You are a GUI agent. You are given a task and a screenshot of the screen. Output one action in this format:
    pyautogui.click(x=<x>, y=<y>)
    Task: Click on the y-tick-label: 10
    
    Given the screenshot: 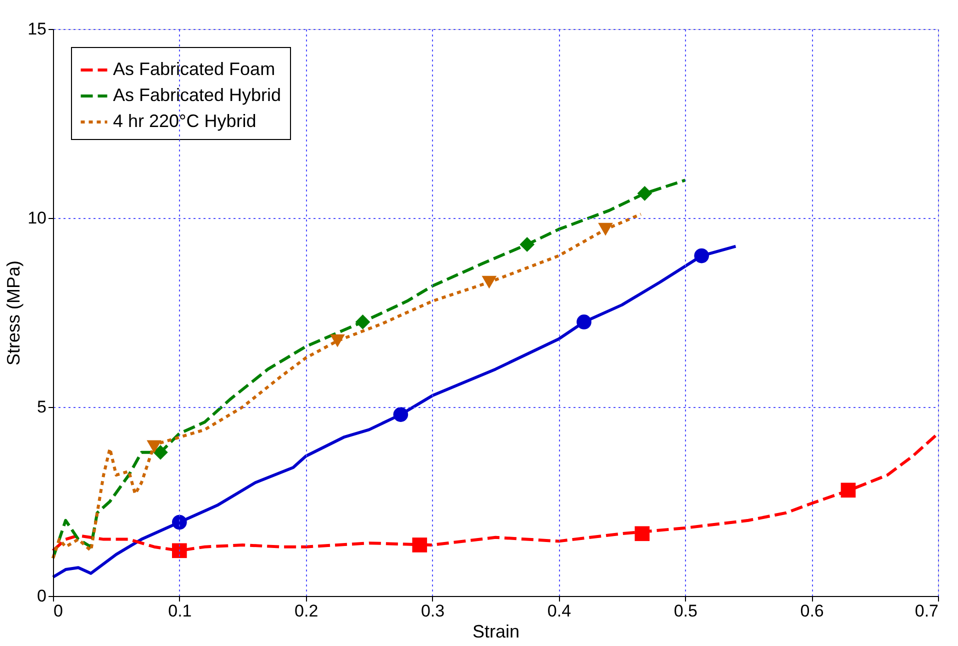 What is the action you would take?
    pyautogui.click(x=37, y=218)
    